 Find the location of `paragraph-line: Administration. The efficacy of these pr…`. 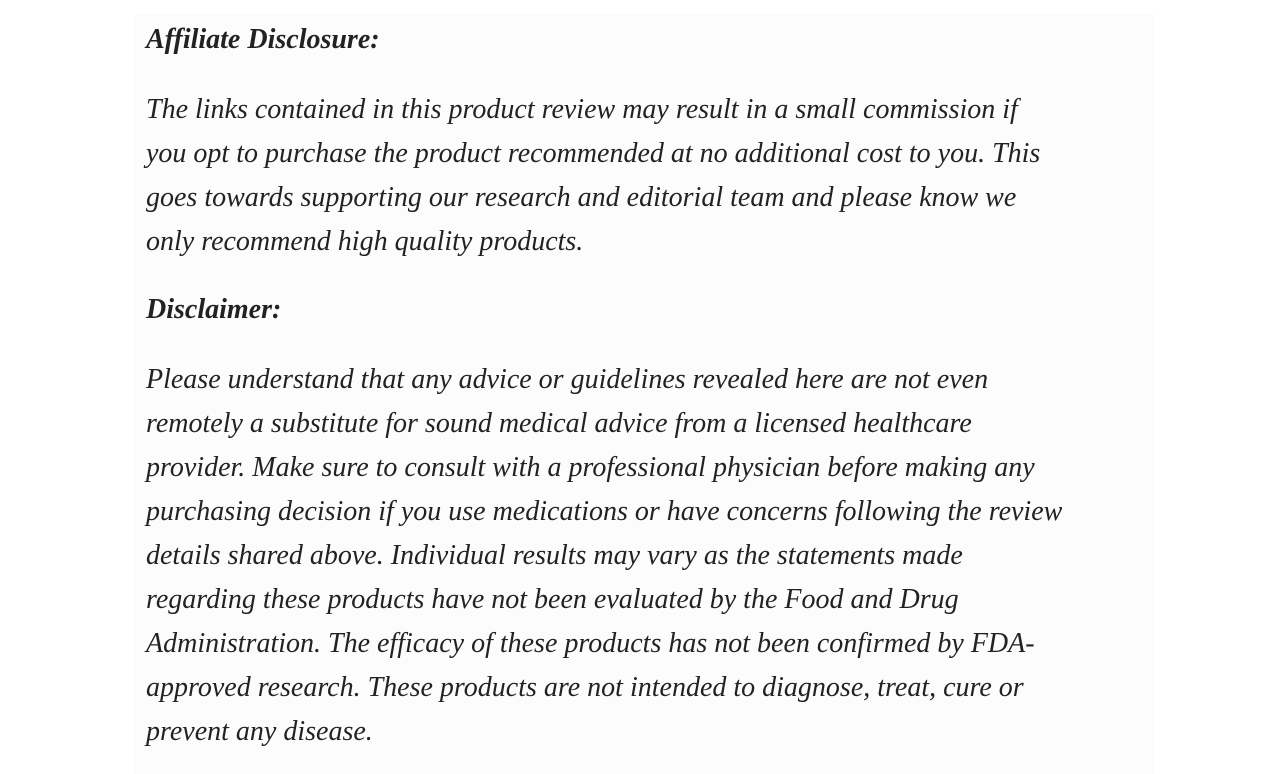

paragraph-line: Administration. The efficacy of these pr… is located at coordinates (590, 643).